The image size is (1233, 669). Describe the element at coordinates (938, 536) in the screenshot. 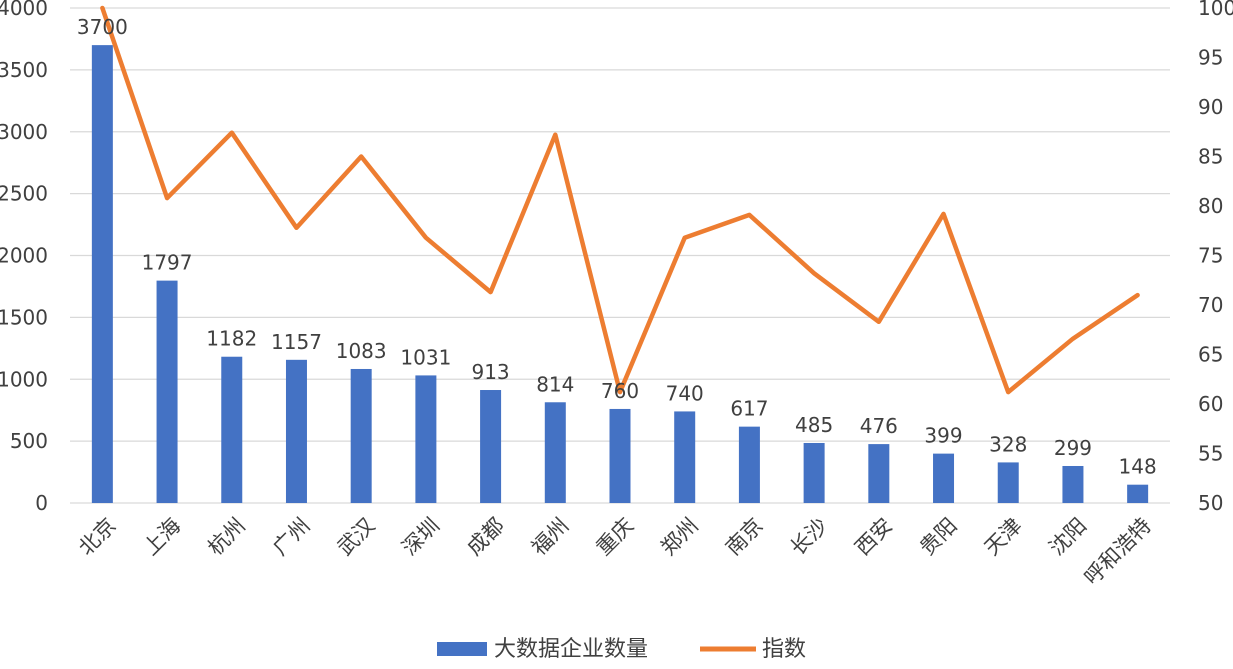

I see `category-label: 贵阳` at that location.